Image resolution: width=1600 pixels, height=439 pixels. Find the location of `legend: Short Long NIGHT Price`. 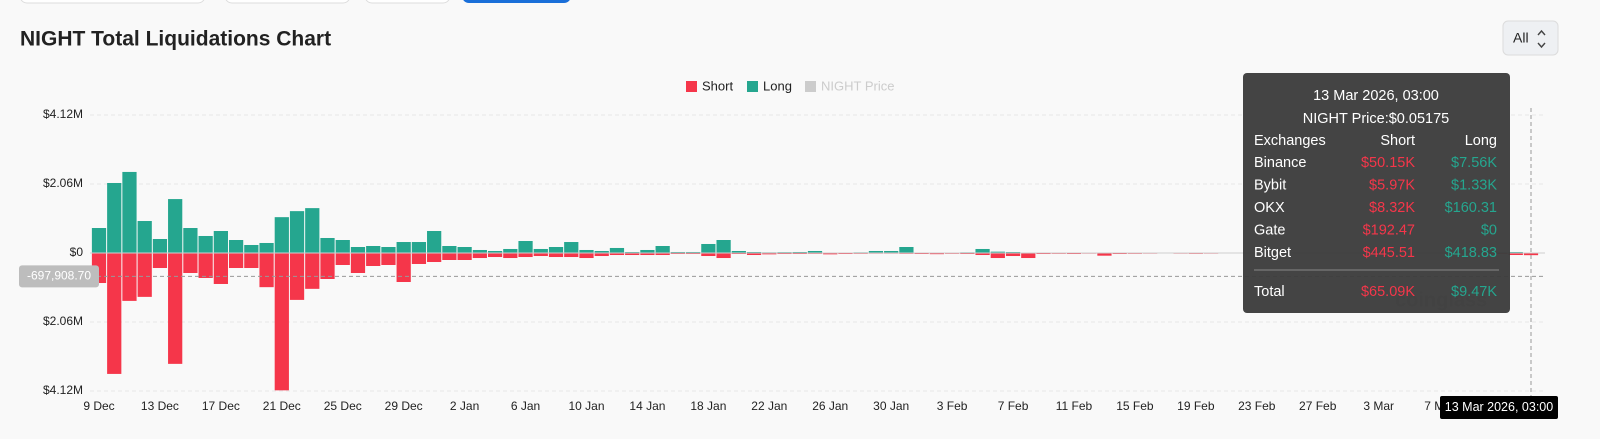

legend: Short Long NIGHT Price is located at coordinates (790, 85).